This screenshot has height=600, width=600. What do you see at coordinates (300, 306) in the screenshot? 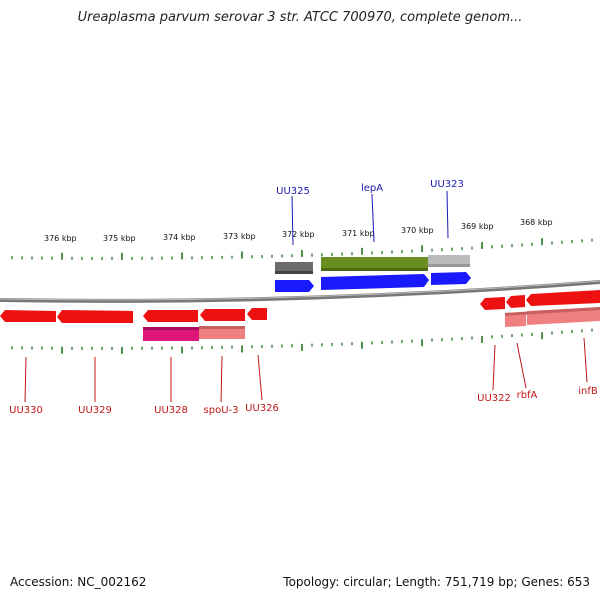
I see `reverse-genes` at bounding box center [300, 306].